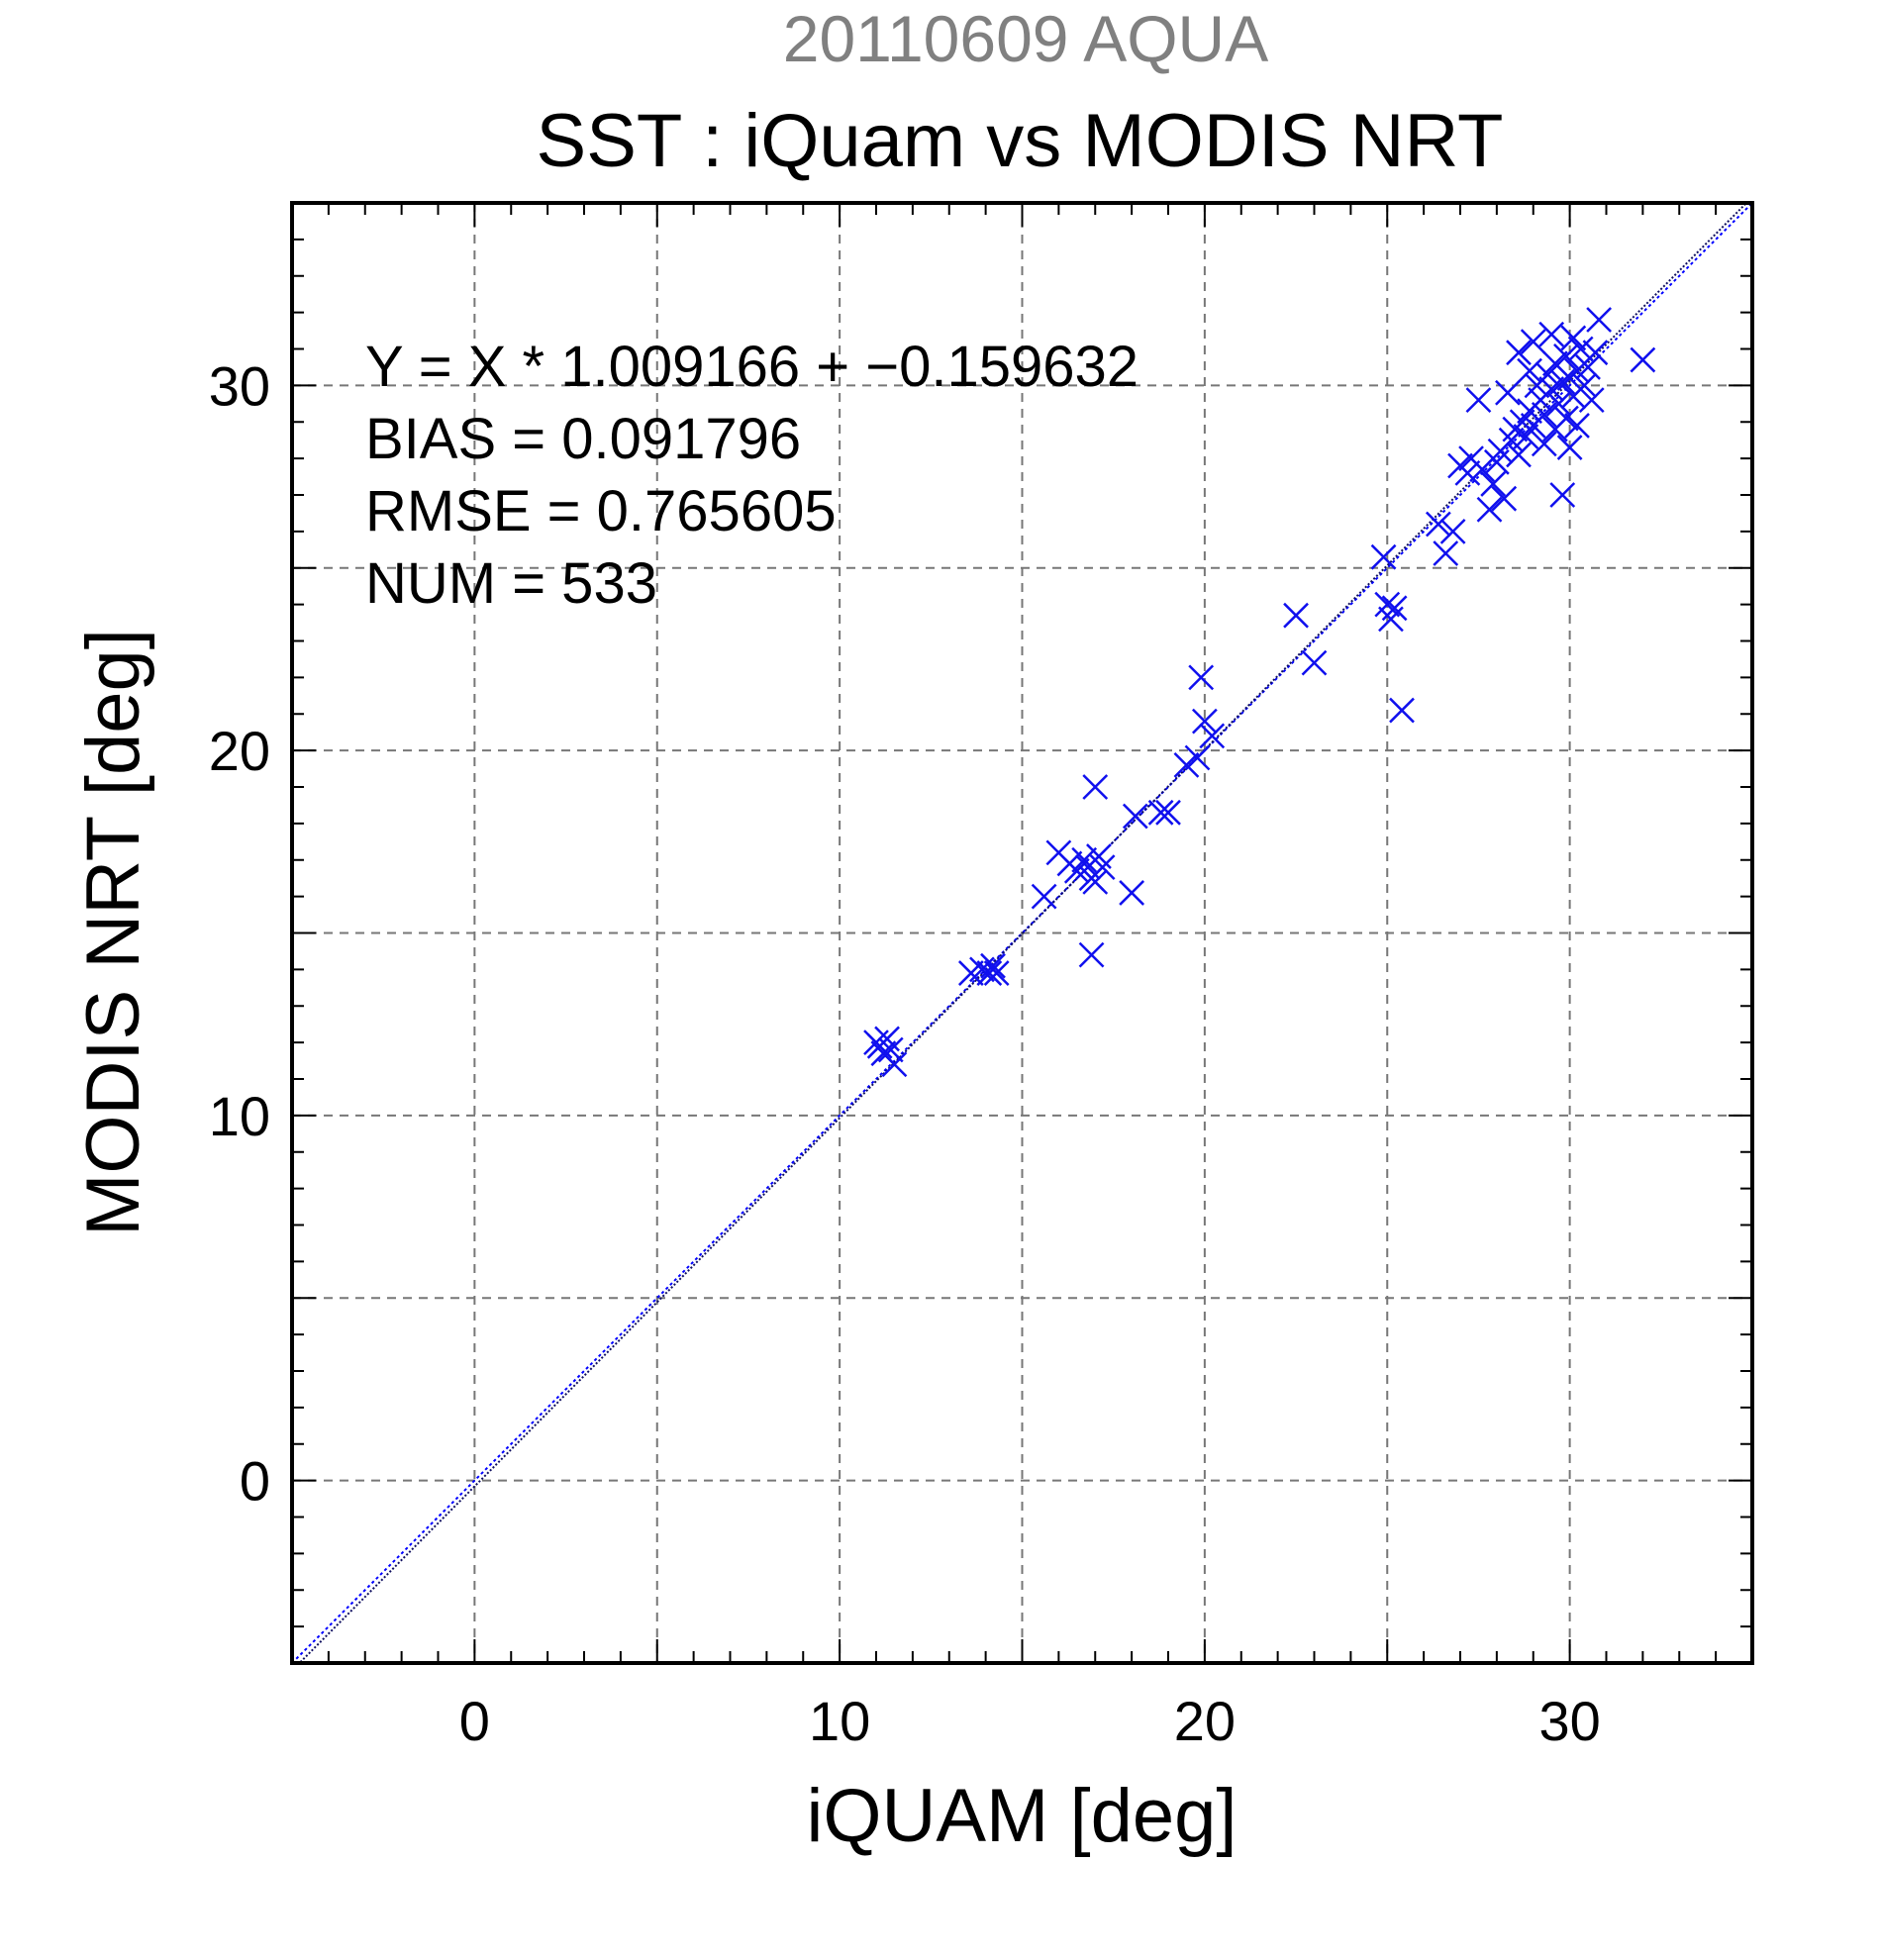 This screenshot has height=1960, width=1881. I want to click on x-tick-label: 30, so click(1569, 1721).